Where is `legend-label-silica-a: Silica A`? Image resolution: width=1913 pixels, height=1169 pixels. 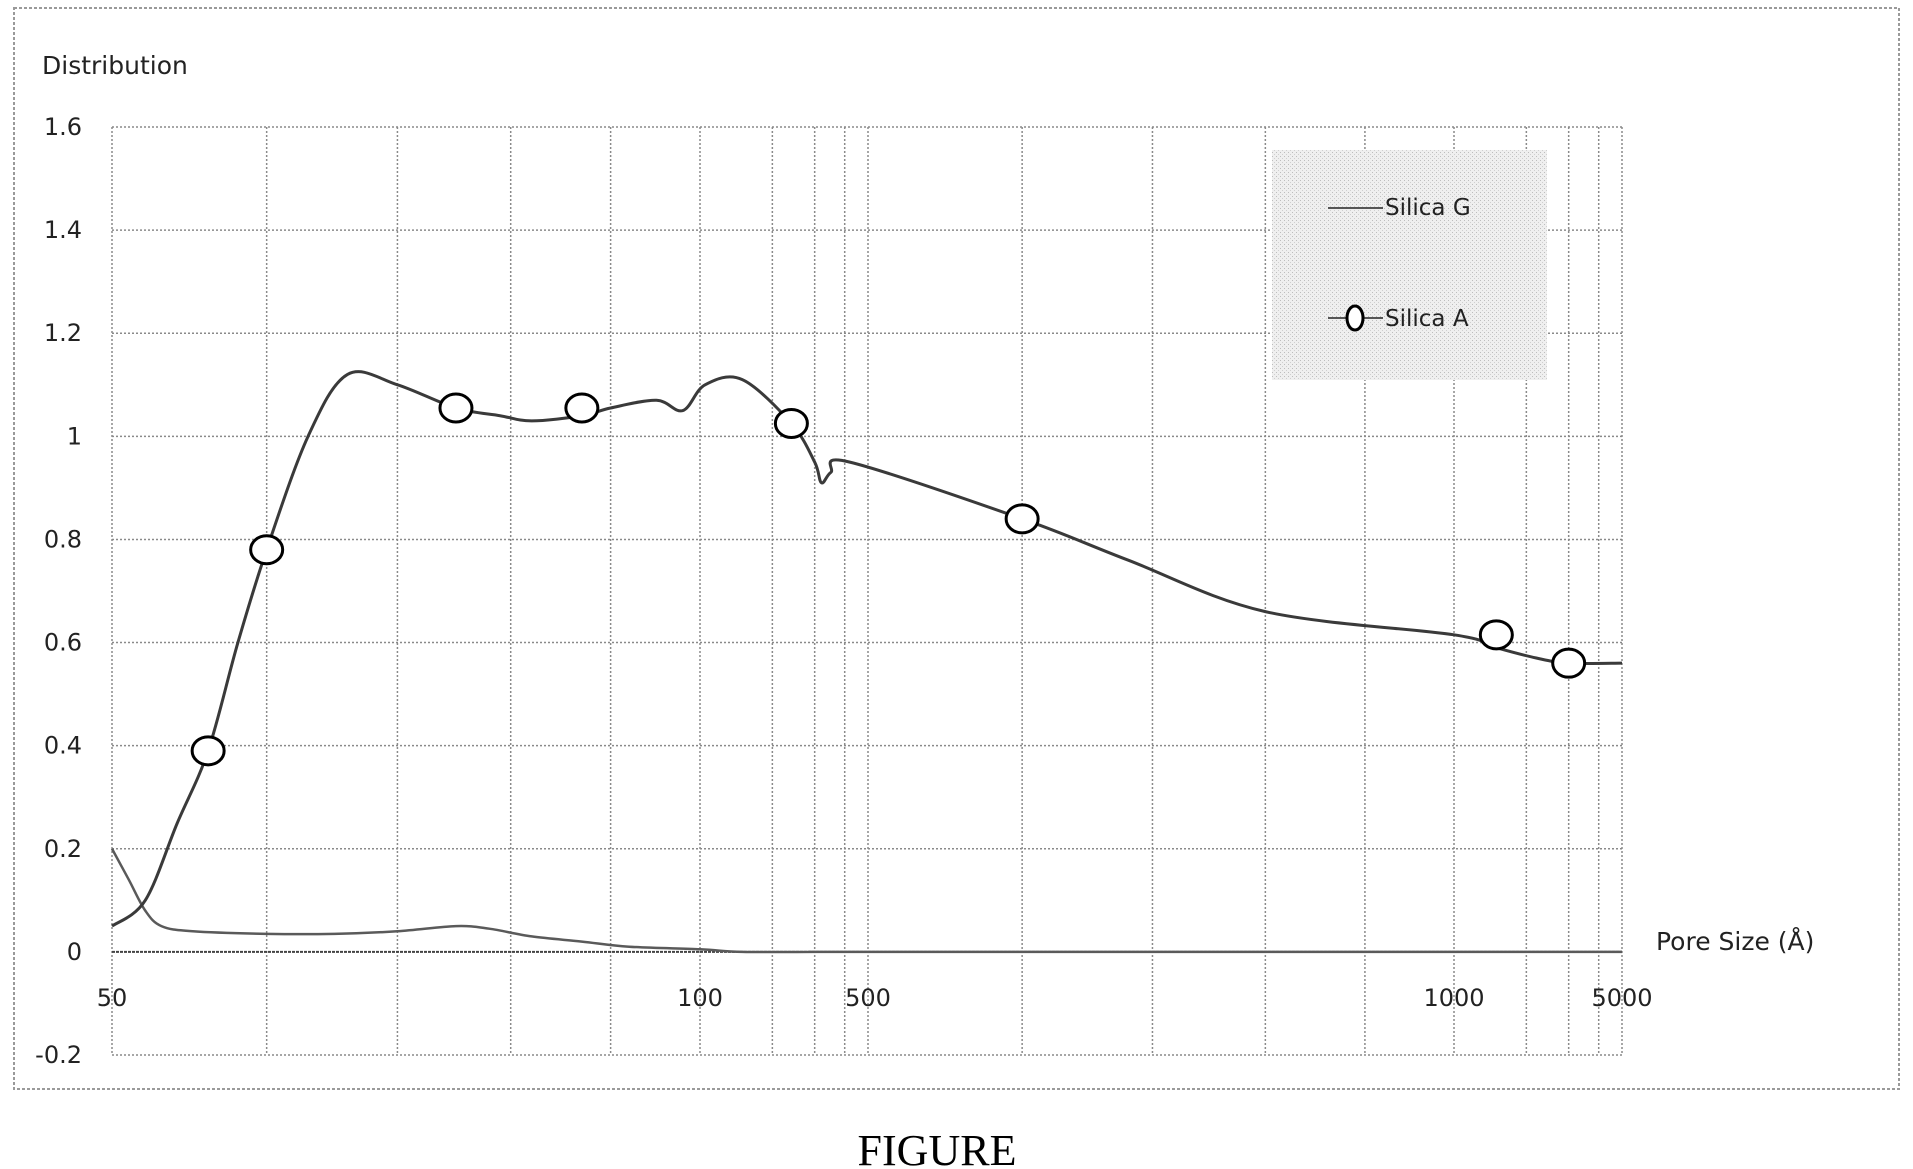 legend-label-silica-a: Silica A is located at coordinates (1427, 319).